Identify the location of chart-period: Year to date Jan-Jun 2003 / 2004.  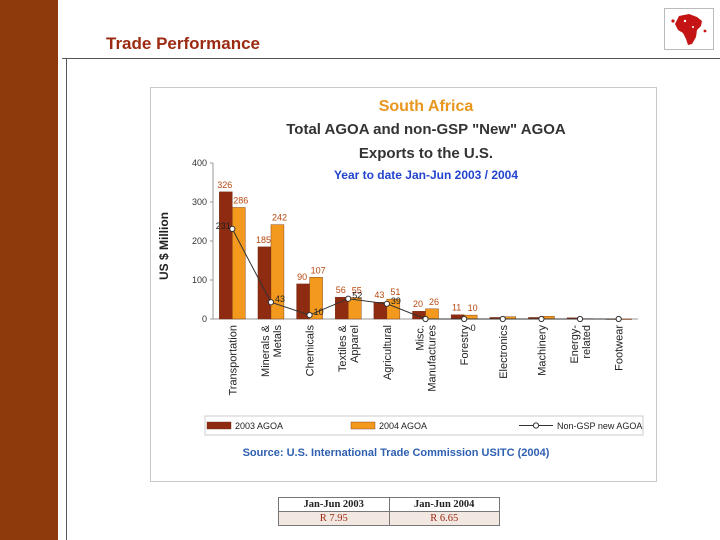
(426, 175).